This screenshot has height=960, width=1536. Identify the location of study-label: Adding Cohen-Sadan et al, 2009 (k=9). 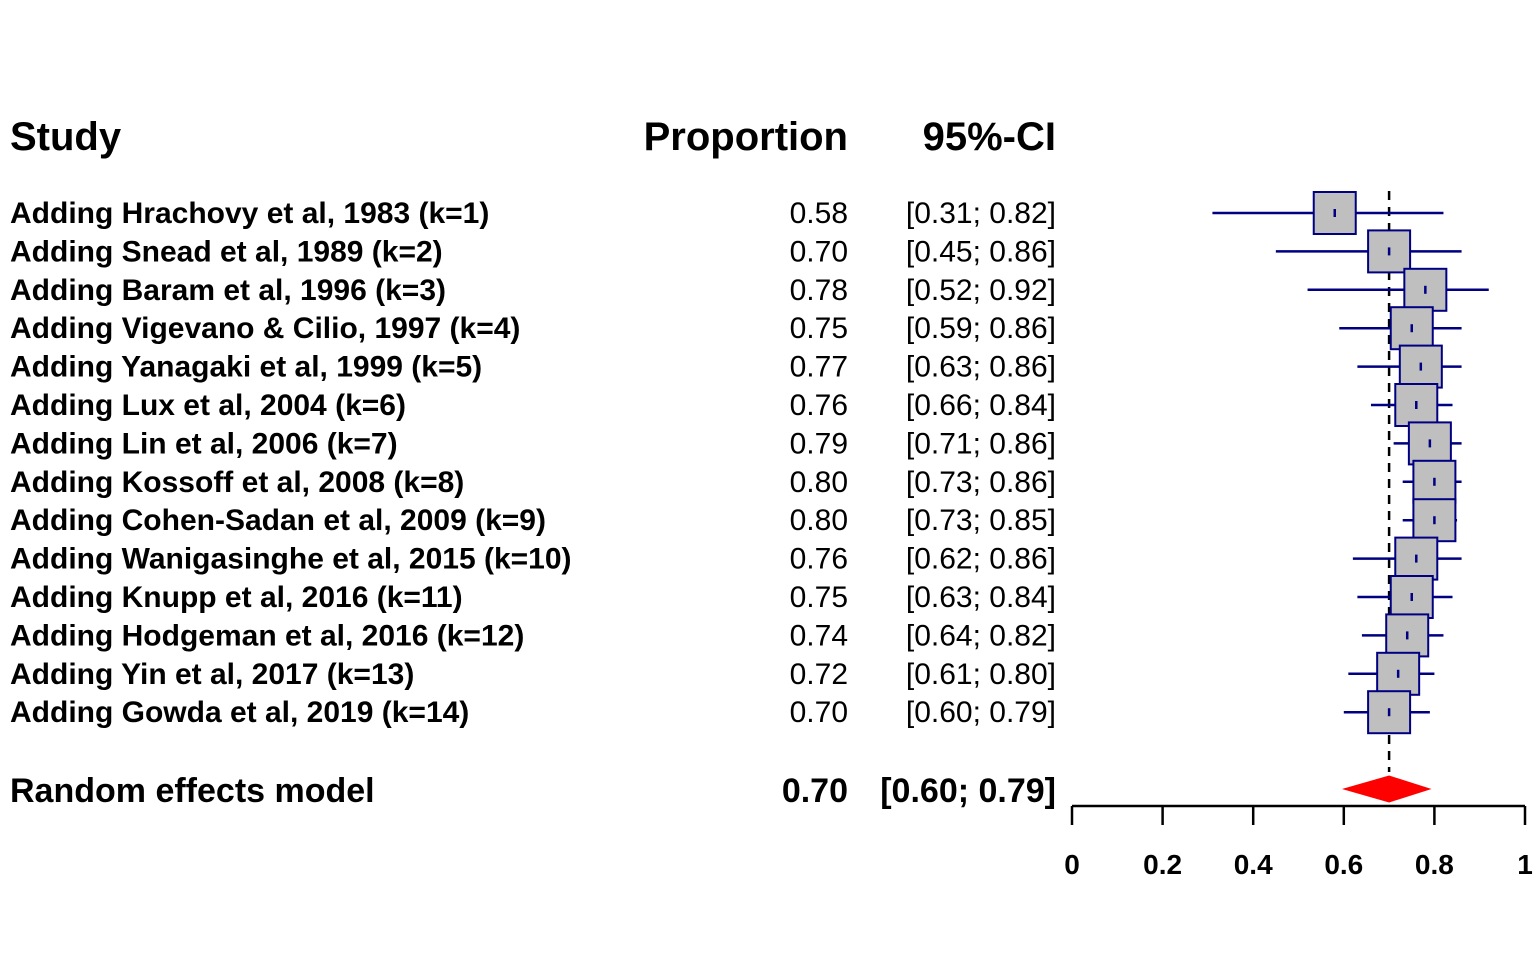
(278, 520).